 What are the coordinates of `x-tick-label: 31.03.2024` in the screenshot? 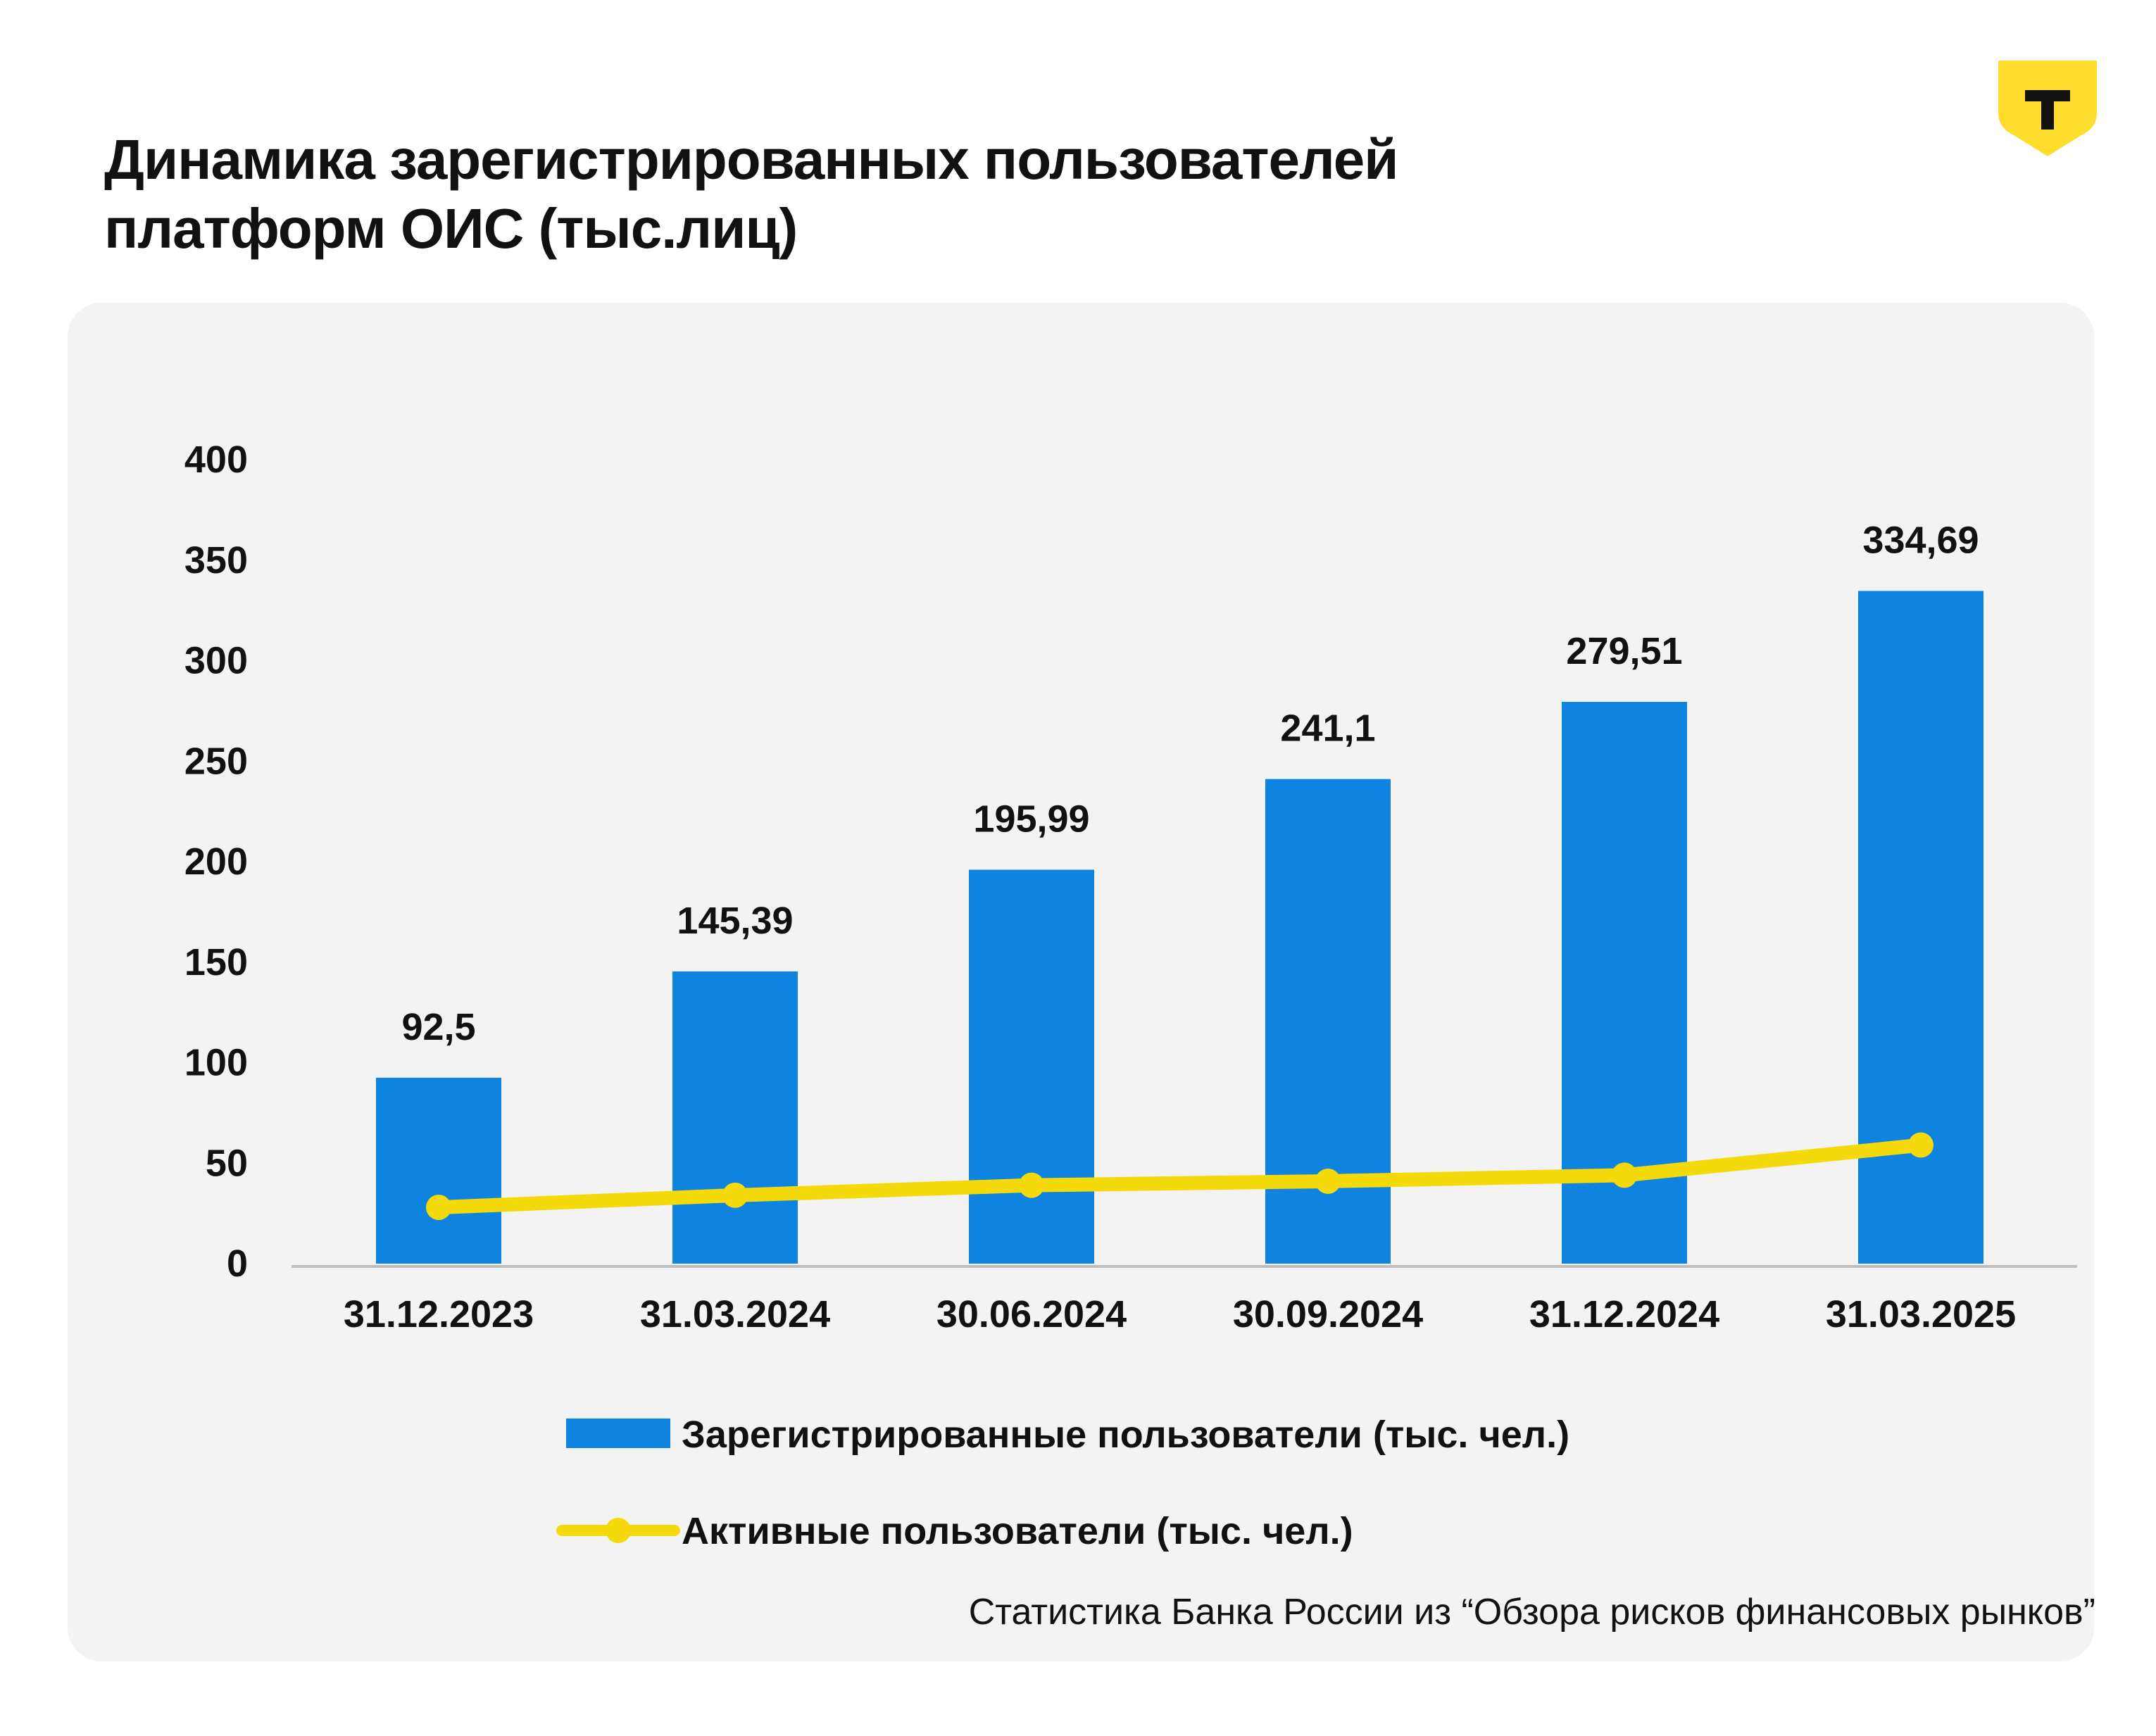 It's located at (735, 1314).